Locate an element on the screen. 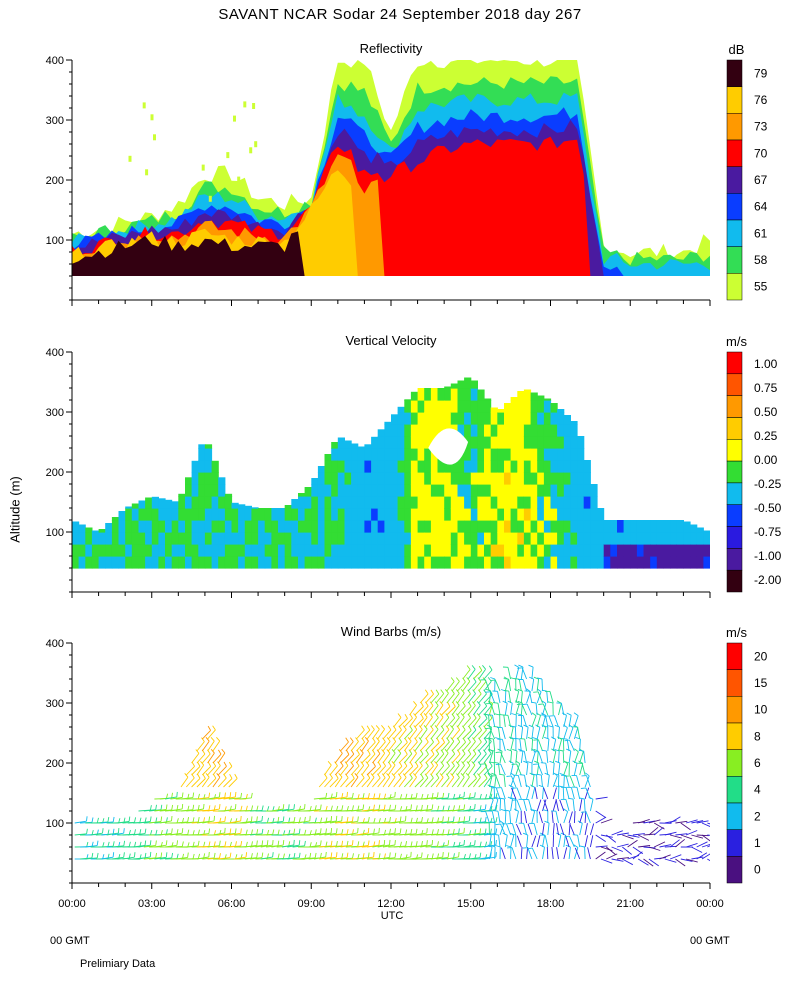  y-tick-label: 300 is located at coordinates (55, 121).